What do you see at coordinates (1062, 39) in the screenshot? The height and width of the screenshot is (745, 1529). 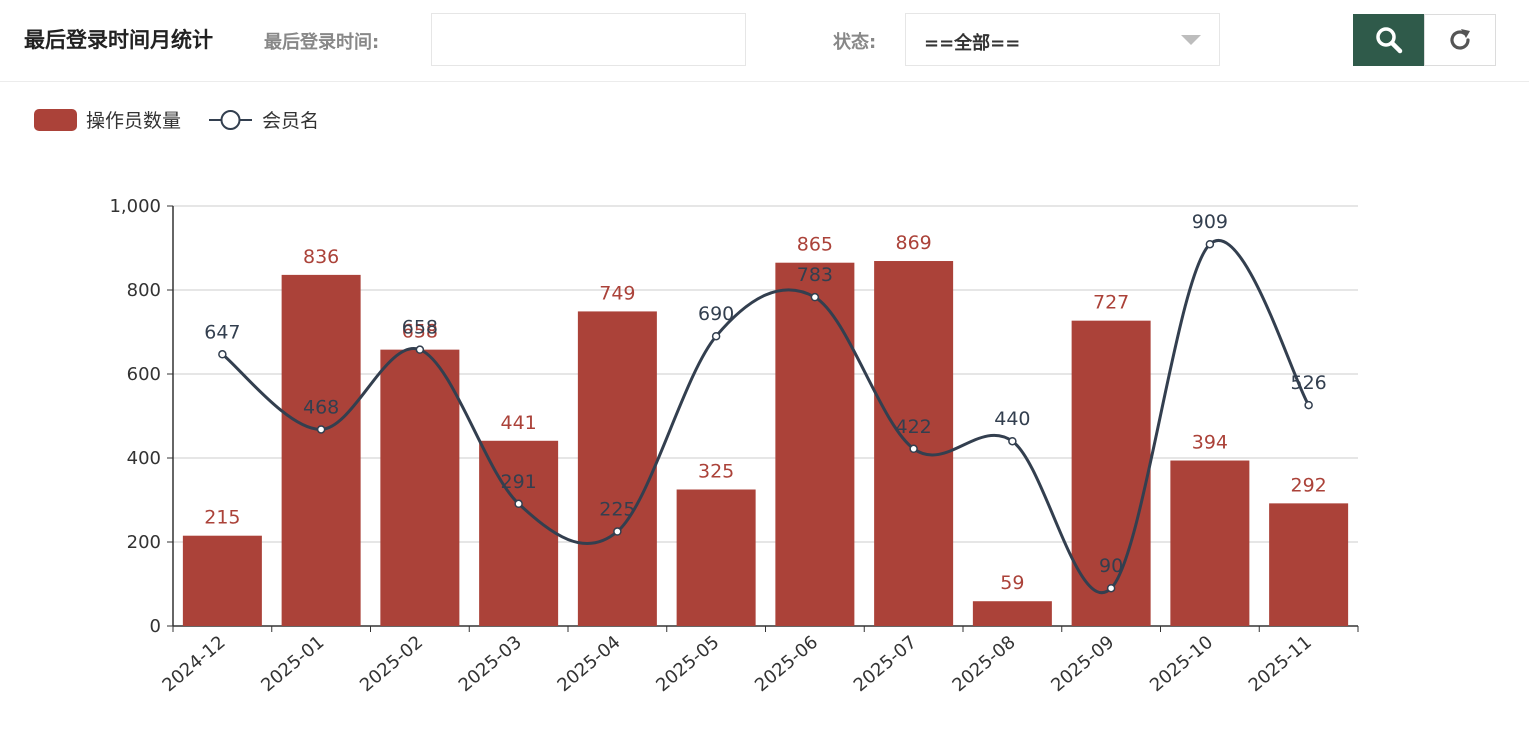 I see `status-select: ==全部==` at bounding box center [1062, 39].